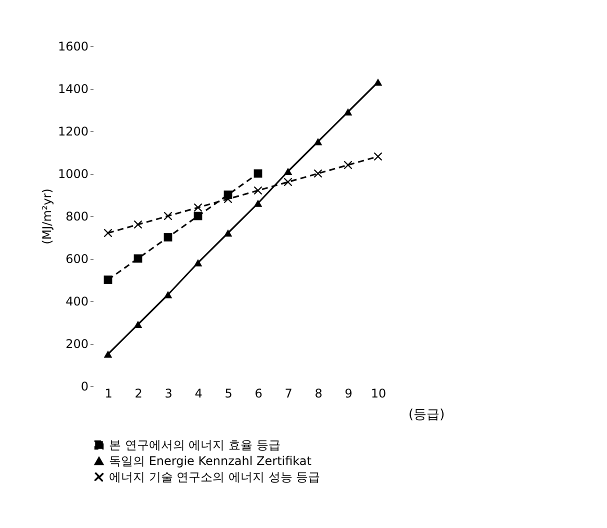 This screenshot has height=528, width=607. Describe the element at coordinates (84, 387) in the screenshot. I see `y-tick-label: 0` at that location.